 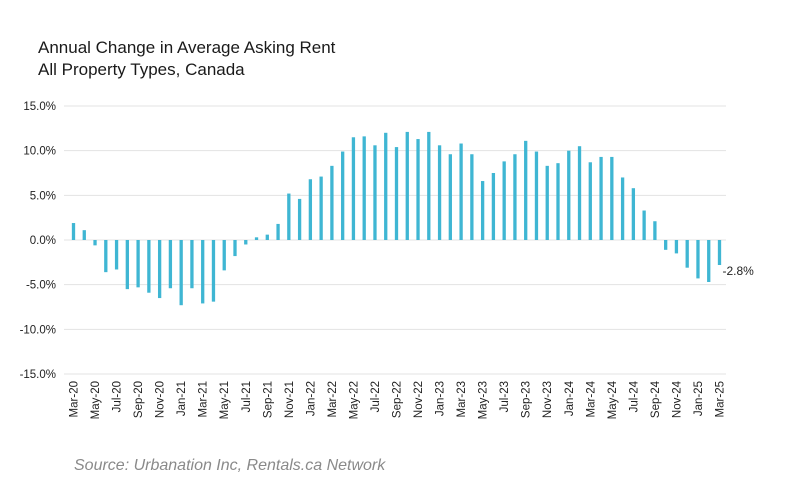 What do you see at coordinates (161, 399) in the screenshot?
I see `x-tick-label: Nov-20` at bounding box center [161, 399].